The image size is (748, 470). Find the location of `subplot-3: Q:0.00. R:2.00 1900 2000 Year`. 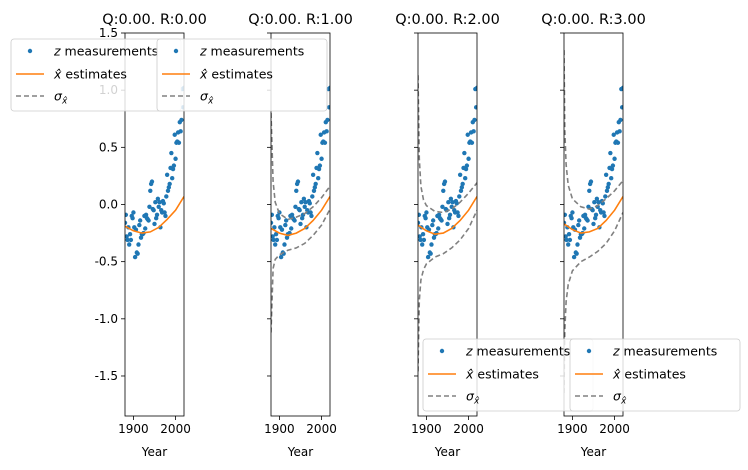

subplot-3: Q:0.00. R:2.00 1900 2000 Year is located at coordinates (447, 235).